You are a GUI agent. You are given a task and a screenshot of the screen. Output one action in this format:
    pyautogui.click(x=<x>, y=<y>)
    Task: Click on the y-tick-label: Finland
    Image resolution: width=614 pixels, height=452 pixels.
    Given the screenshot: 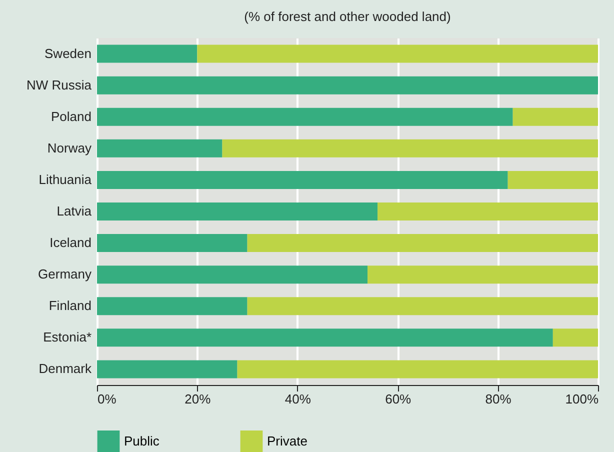 What is the action you would take?
    pyautogui.click(x=70, y=306)
    